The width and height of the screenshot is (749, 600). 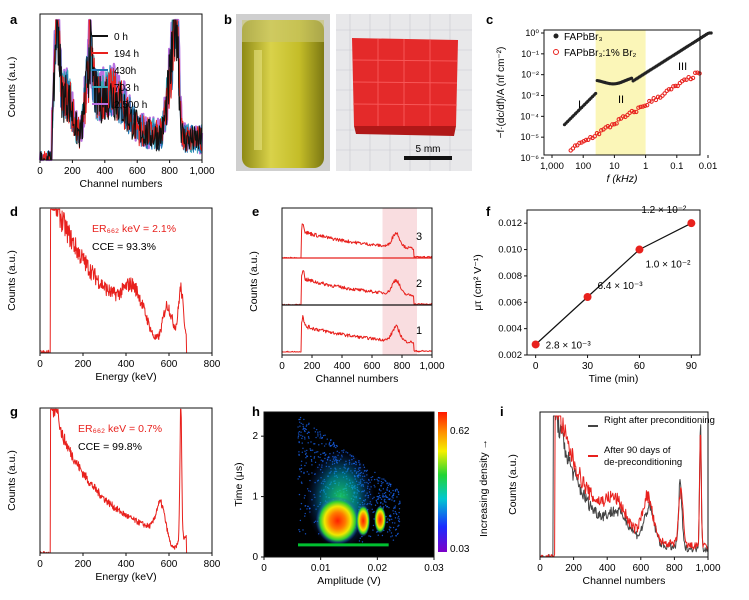 What do you see at coordinates (357, 379) in the screenshot?
I see `e-xlabel: Channel numbers` at bounding box center [357, 379].